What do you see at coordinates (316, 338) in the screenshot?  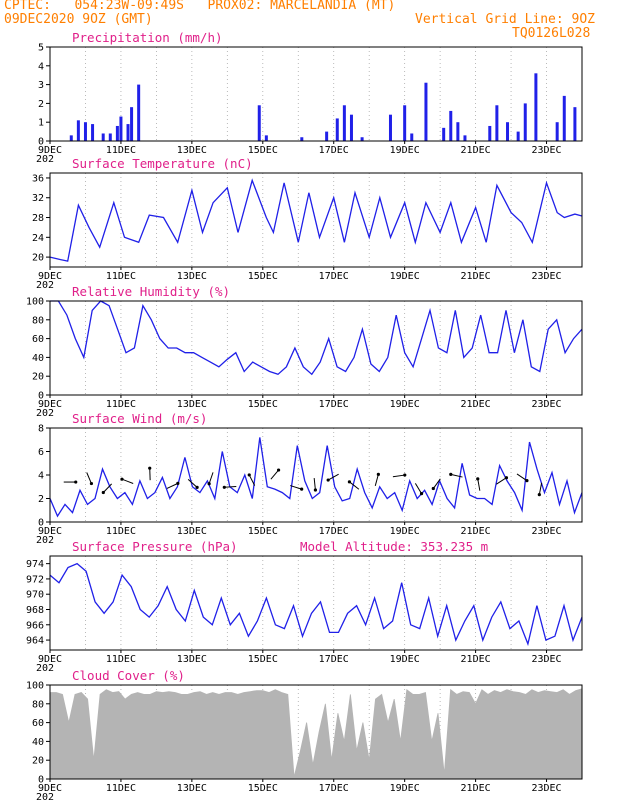 I see `series-line-rh` at bounding box center [316, 338].